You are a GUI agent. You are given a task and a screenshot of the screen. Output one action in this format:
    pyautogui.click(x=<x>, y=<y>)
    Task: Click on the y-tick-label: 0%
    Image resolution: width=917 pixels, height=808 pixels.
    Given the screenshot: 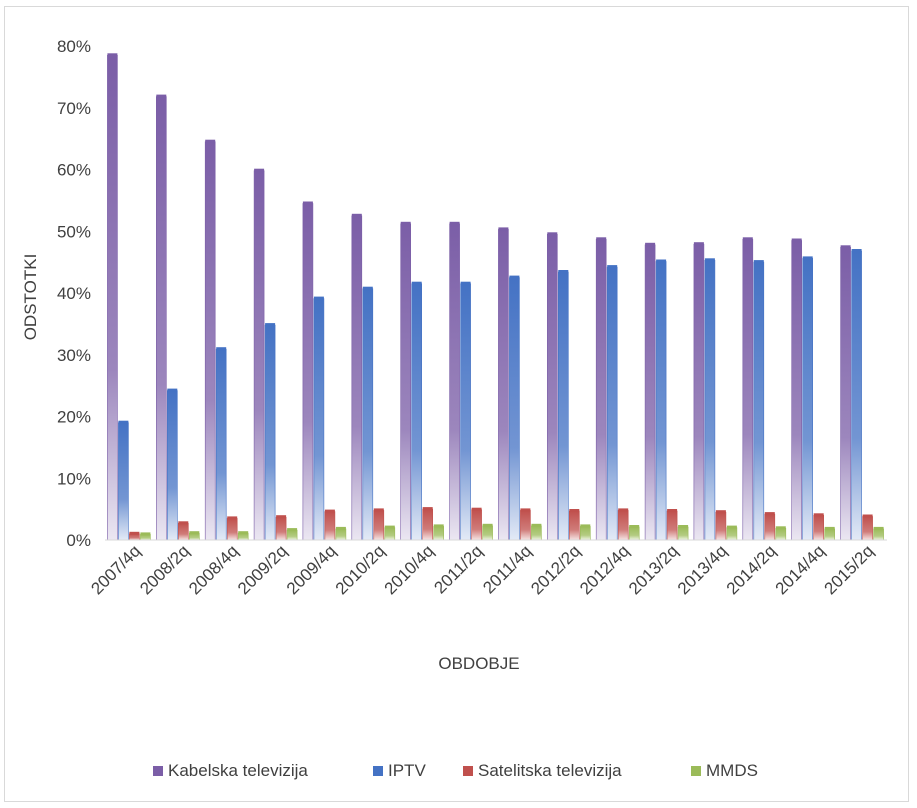 What is the action you would take?
    pyautogui.click(x=78, y=540)
    